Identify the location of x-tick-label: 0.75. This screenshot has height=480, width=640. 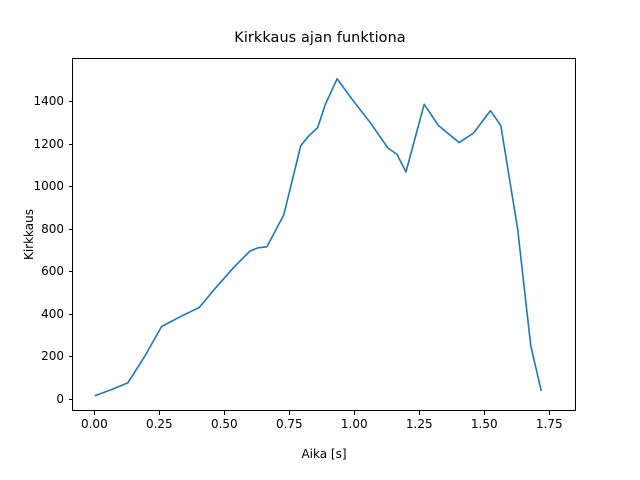
(289, 424).